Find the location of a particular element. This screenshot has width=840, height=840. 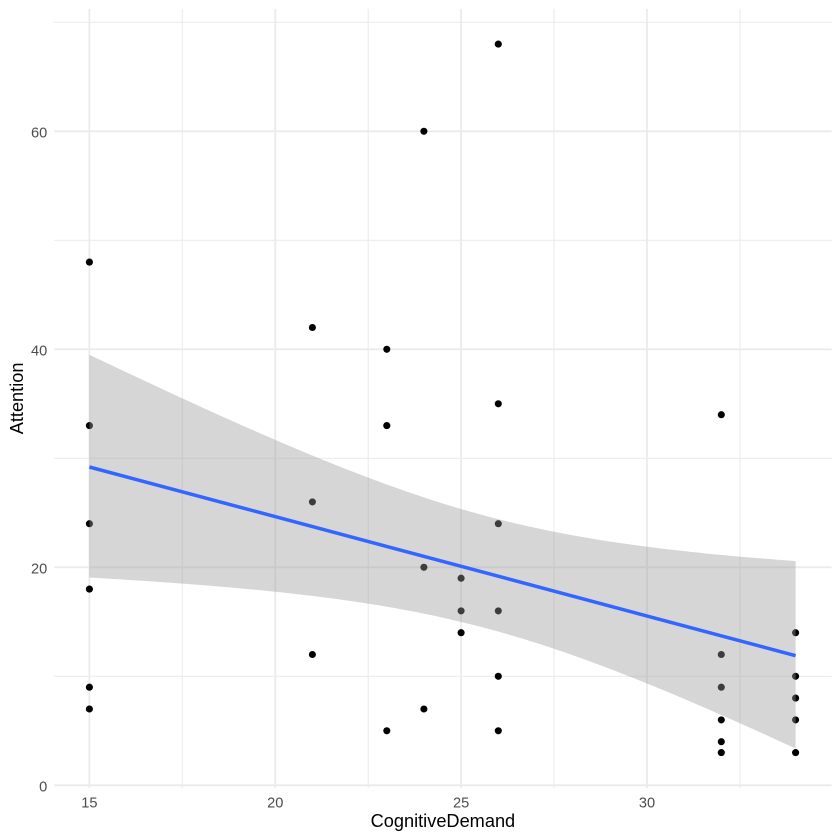

svg-text: 30 is located at coordinates (647, 804).